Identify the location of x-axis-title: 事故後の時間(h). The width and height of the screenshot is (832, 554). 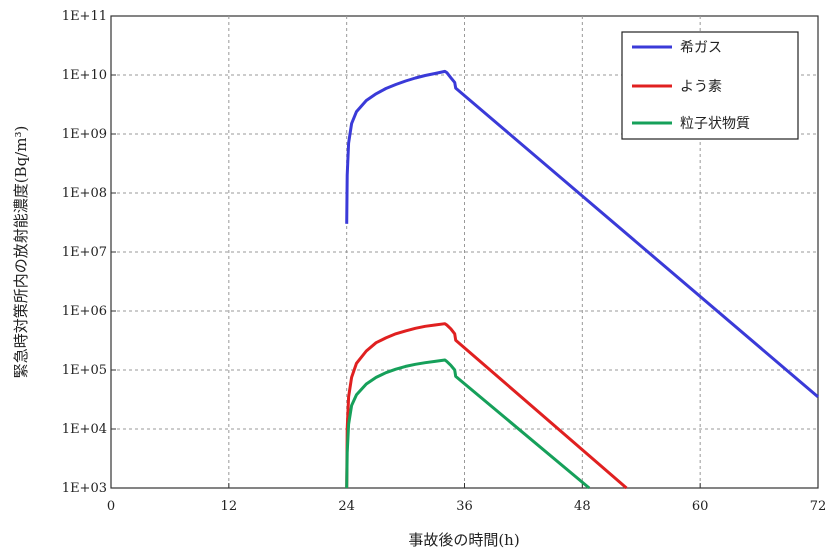
(463, 540).